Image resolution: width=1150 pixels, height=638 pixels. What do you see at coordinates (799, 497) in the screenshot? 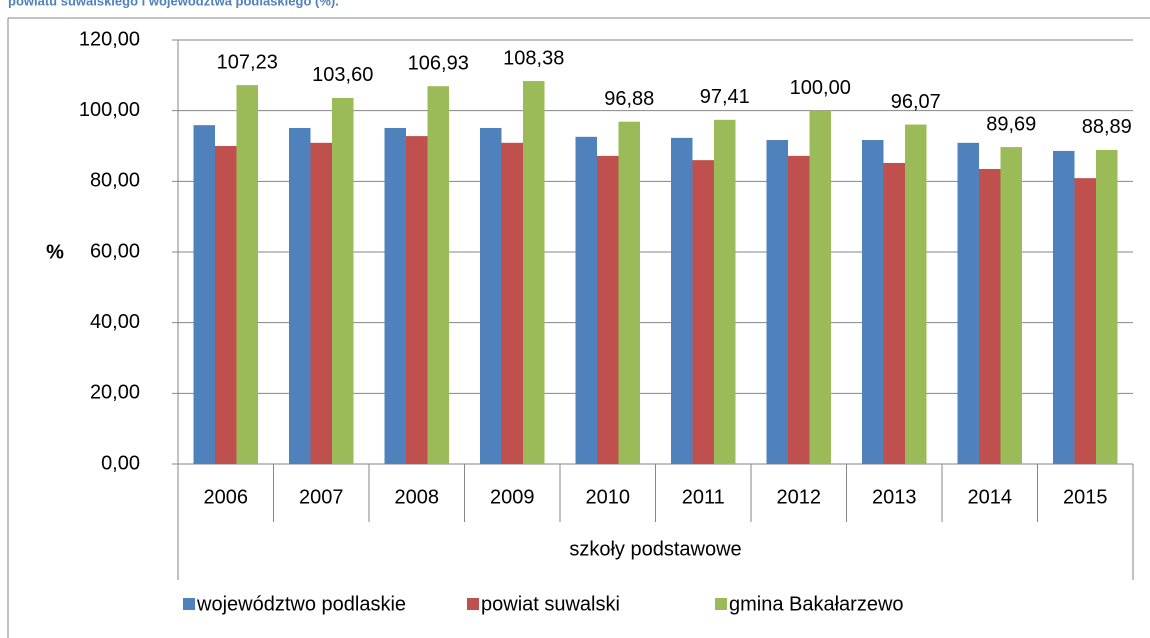
I see `x-tick-label: 2012` at bounding box center [799, 497].